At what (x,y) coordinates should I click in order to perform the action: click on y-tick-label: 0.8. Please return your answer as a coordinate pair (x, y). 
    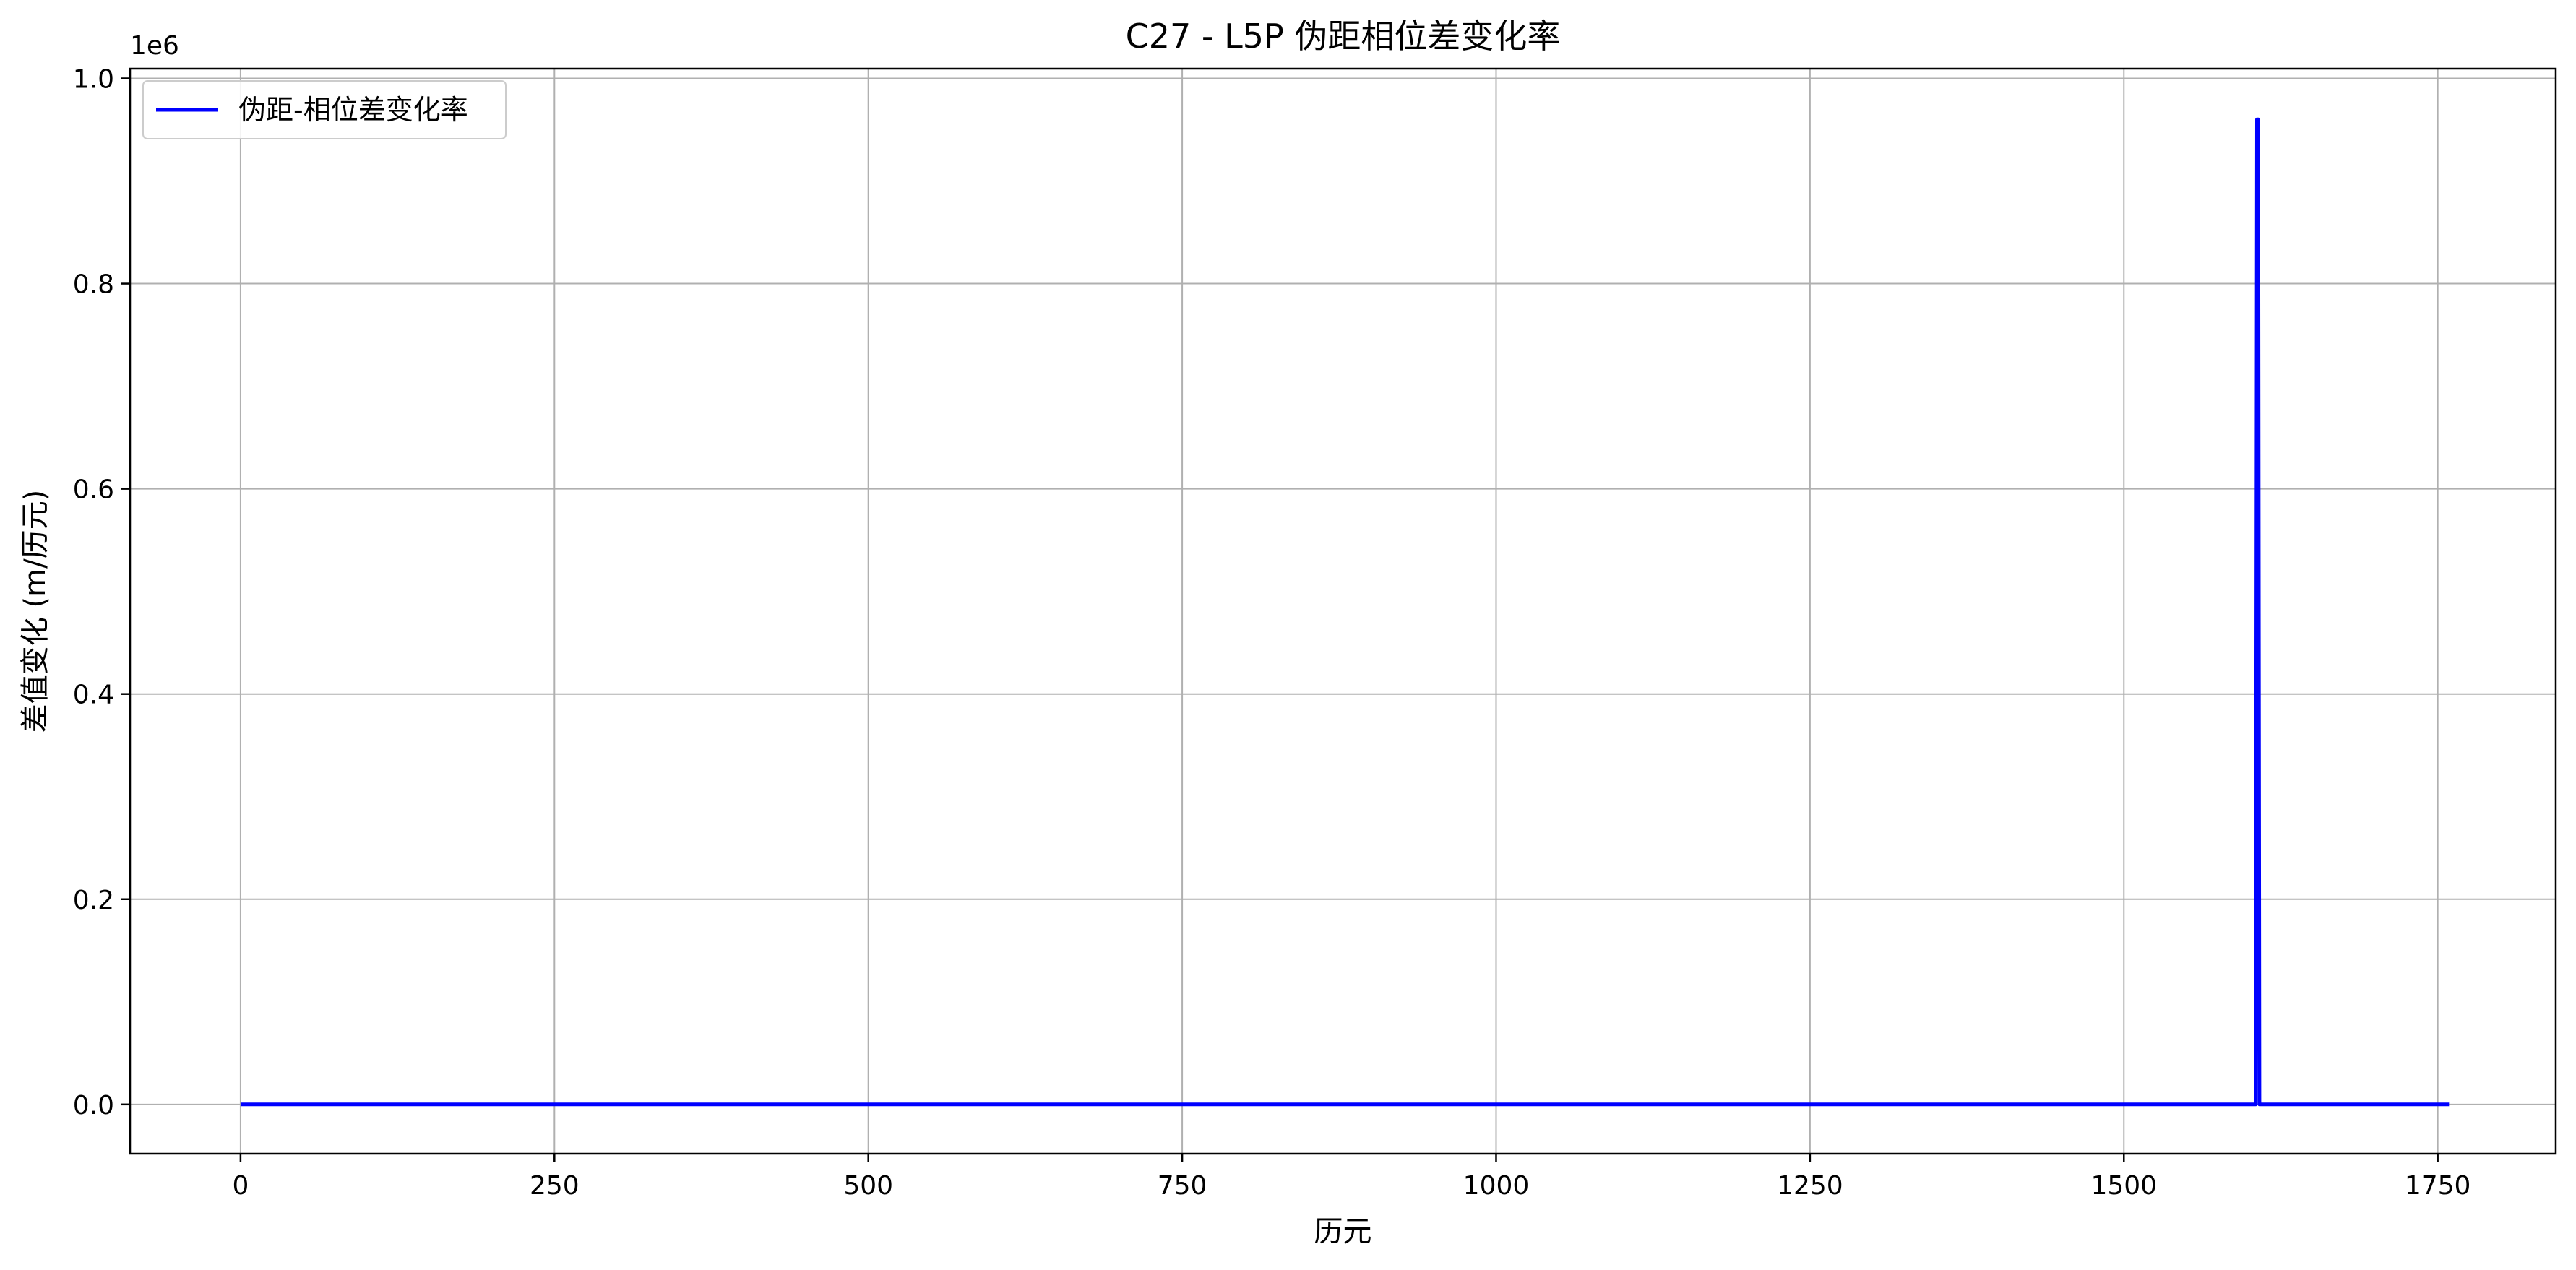
    Looking at the image, I should click on (93, 285).